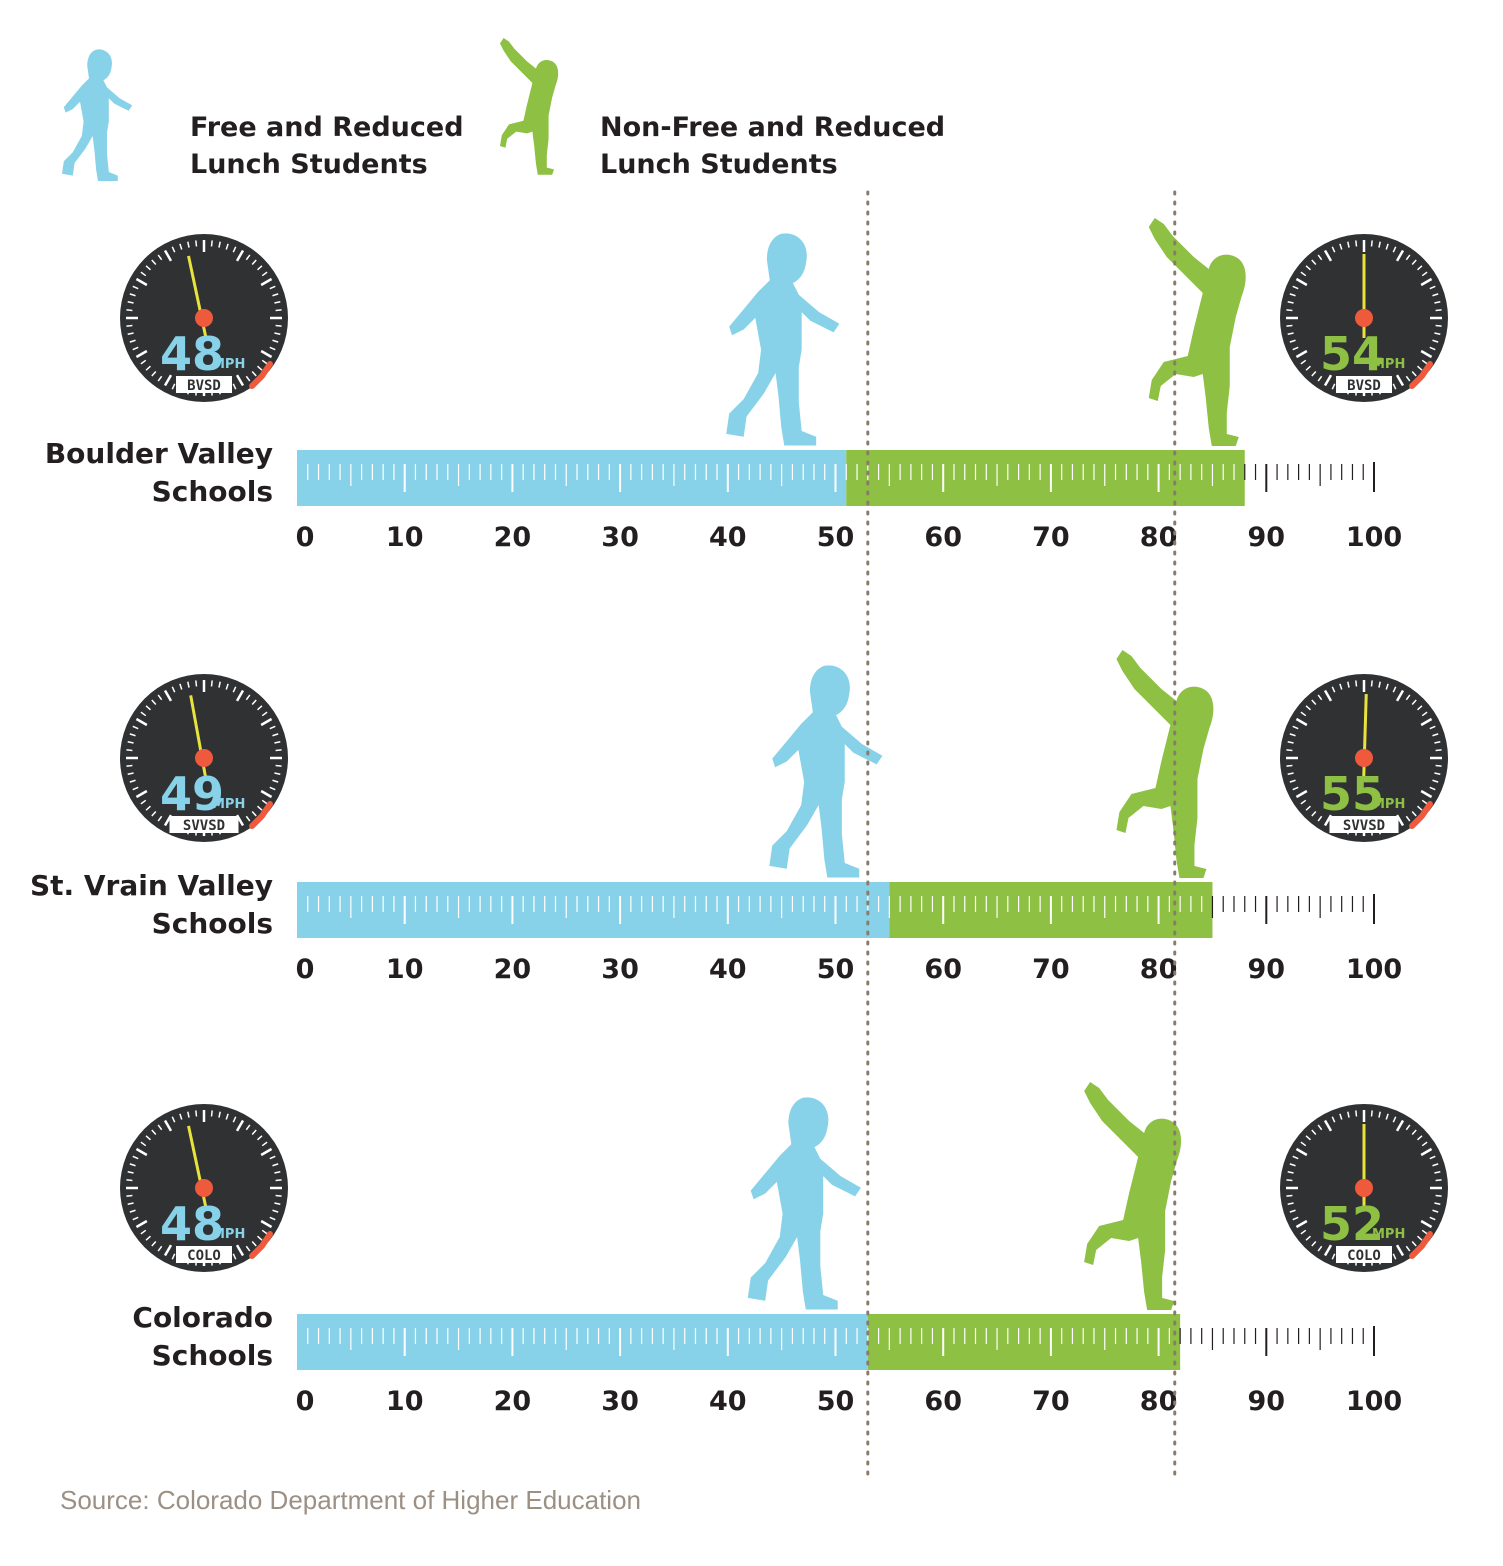 This screenshot has height=1566, width=1503. What do you see at coordinates (772, 146) in the screenshot?
I see `legend-label-non-free-reduced: Non-Free and Reduced Lunch Students` at bounding box center [772, 146].